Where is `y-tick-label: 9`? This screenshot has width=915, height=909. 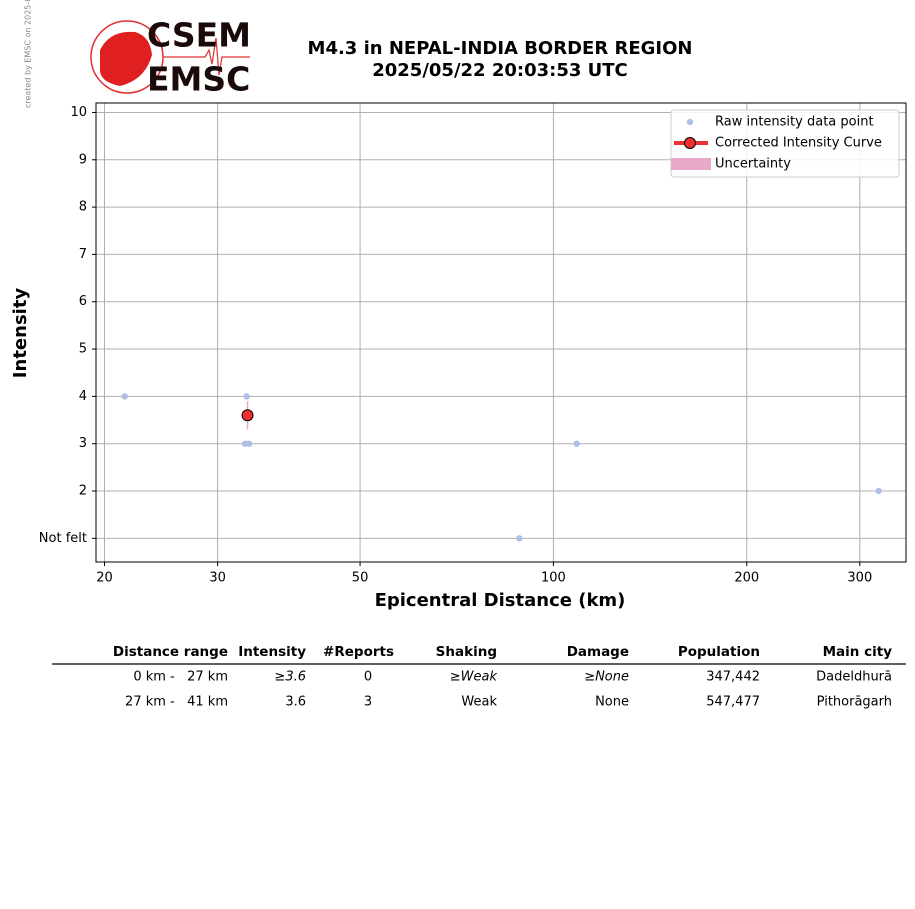
y-tick-label: 9 is located at coordinates (83, 159).